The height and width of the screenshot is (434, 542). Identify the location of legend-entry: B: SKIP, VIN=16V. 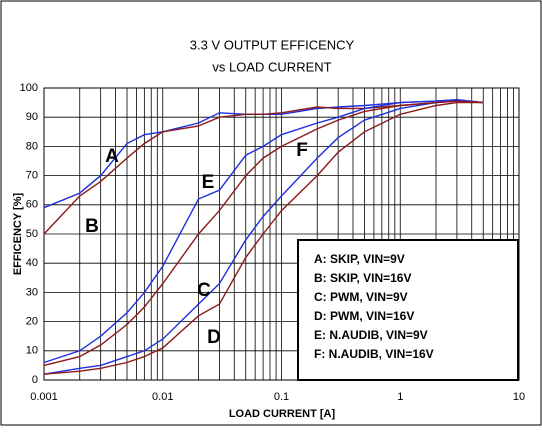
(363, 278).